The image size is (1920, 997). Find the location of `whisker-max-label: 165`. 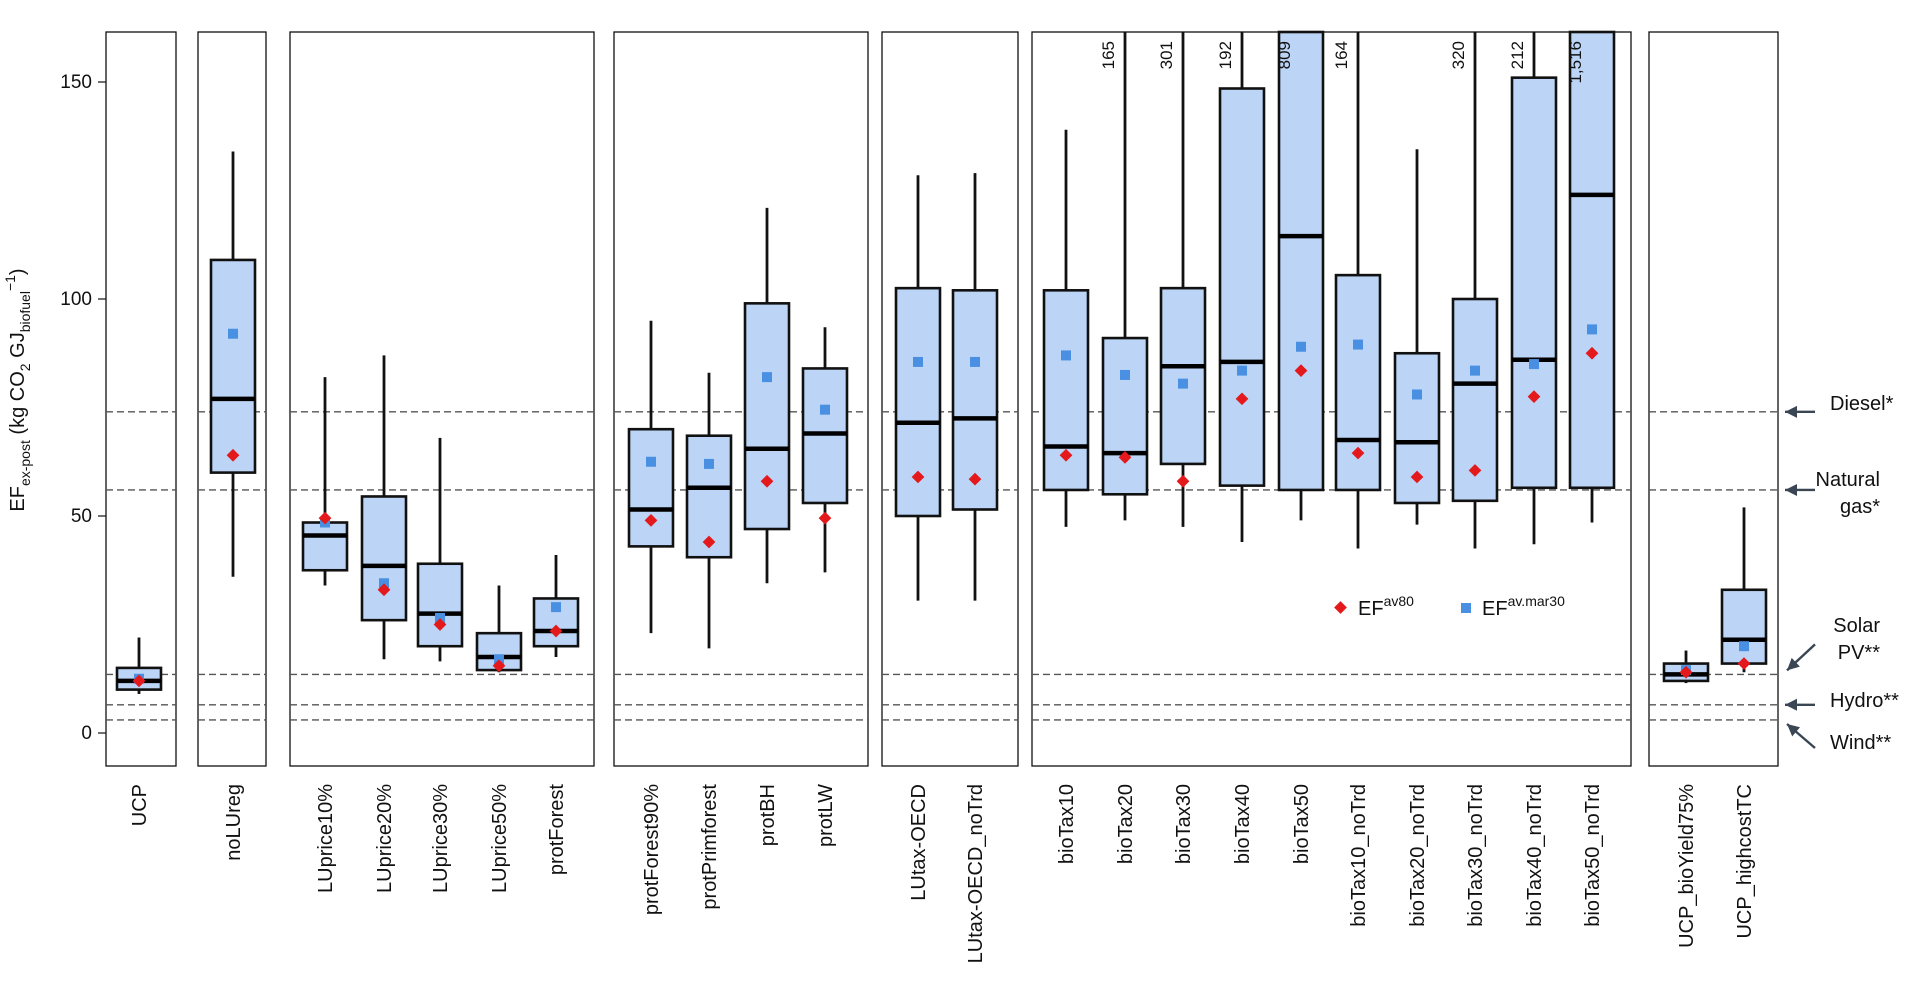

whisker-max-label: 165 is located at coordinates (1108, 55).